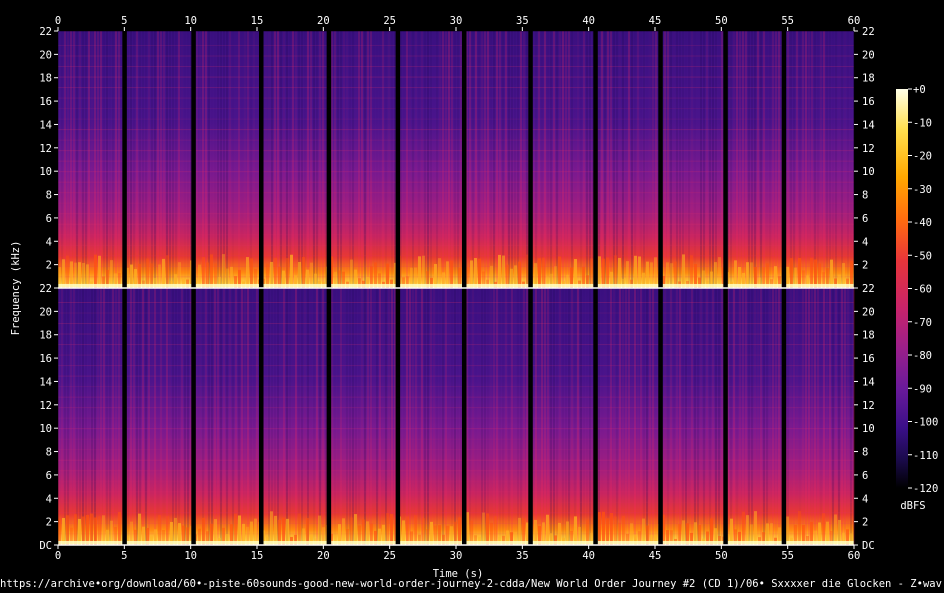 This screenshot has width=944, height=593. What do you see at coordinates (655, 556) in the screenshot?
I see `x-tick-label-bottom: 45` at bounding box center [655, 556].